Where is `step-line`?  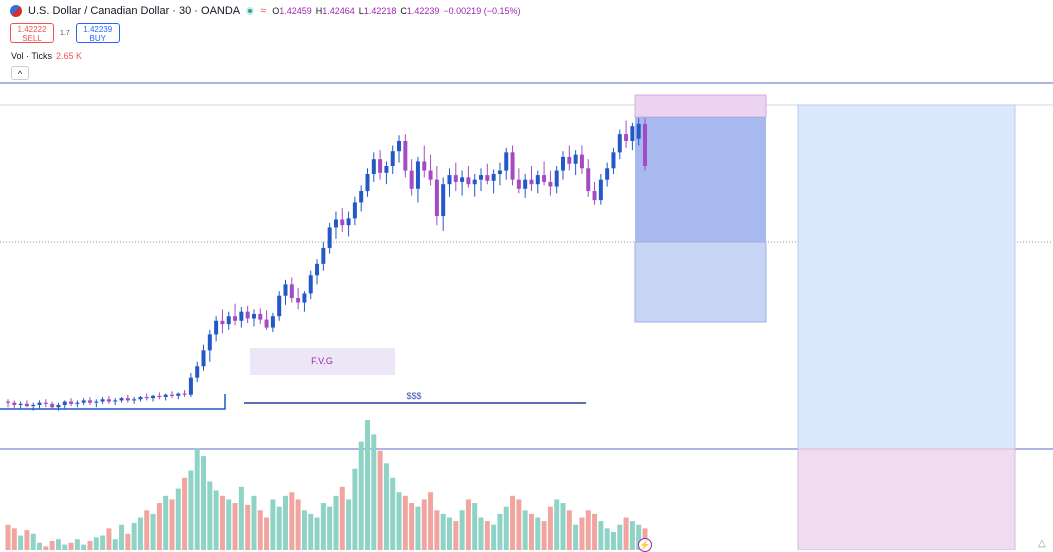 step-line is located at coordinates (113, 402).